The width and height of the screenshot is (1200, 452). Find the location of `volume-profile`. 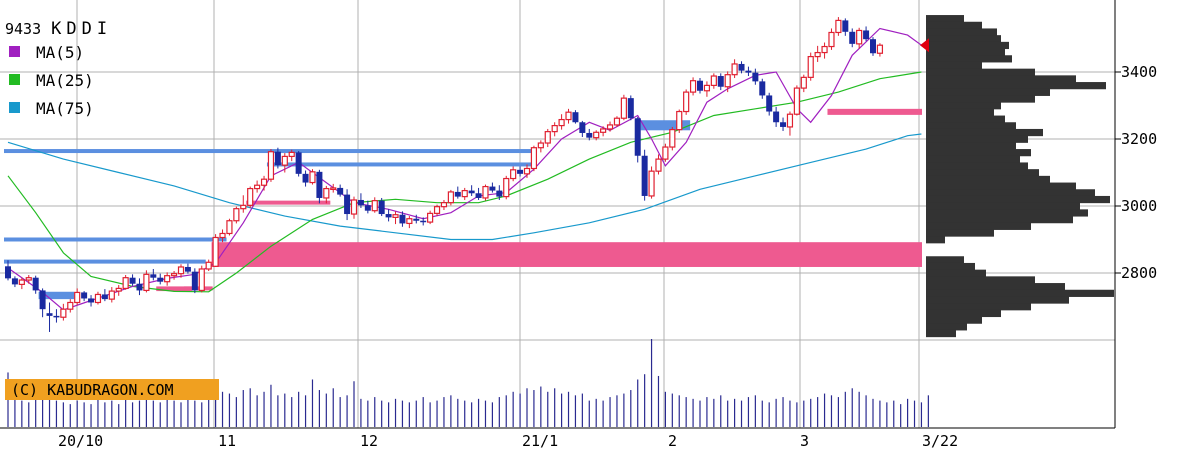

volume-profile is located at coordinates (1020, 176).